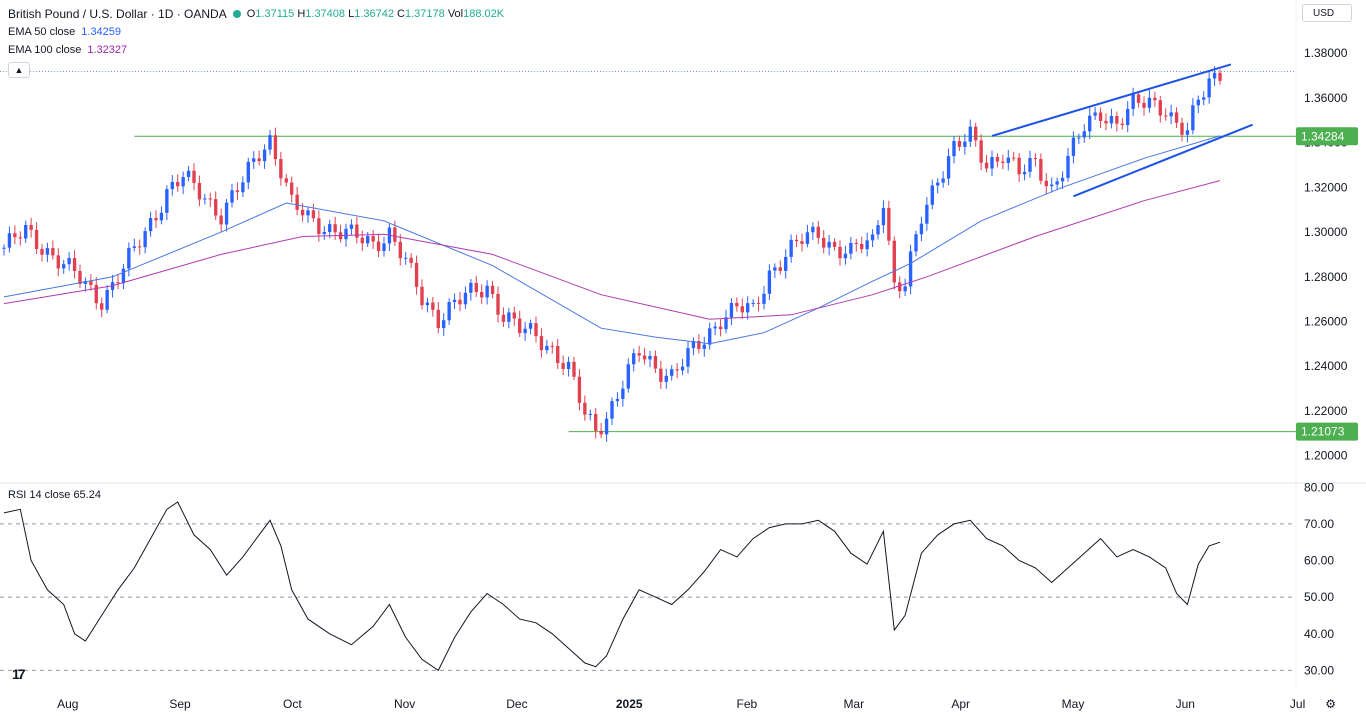  Describe the element at coordinates (68, 50) in the screenshot. I see `ema100-legend: EMA 100 close 1.32327` at that location.